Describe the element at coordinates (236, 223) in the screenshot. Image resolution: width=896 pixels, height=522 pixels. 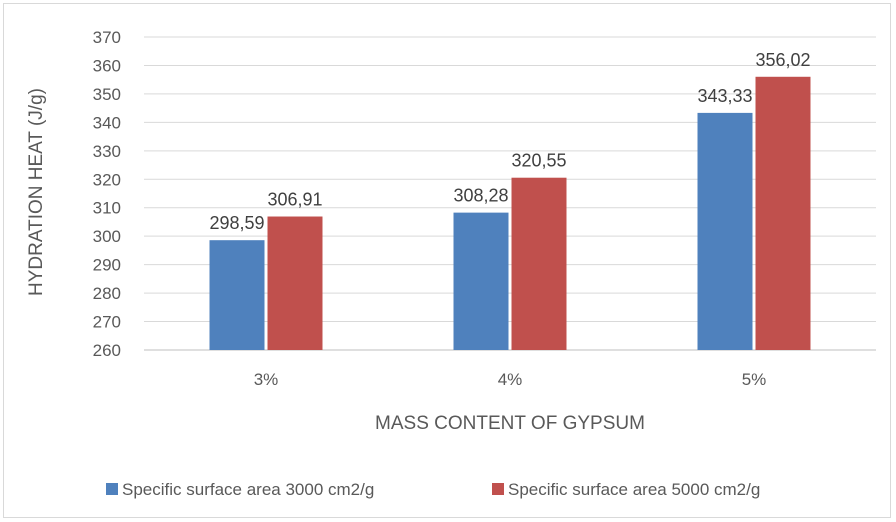
I see `data-label: 298,59` at that location.